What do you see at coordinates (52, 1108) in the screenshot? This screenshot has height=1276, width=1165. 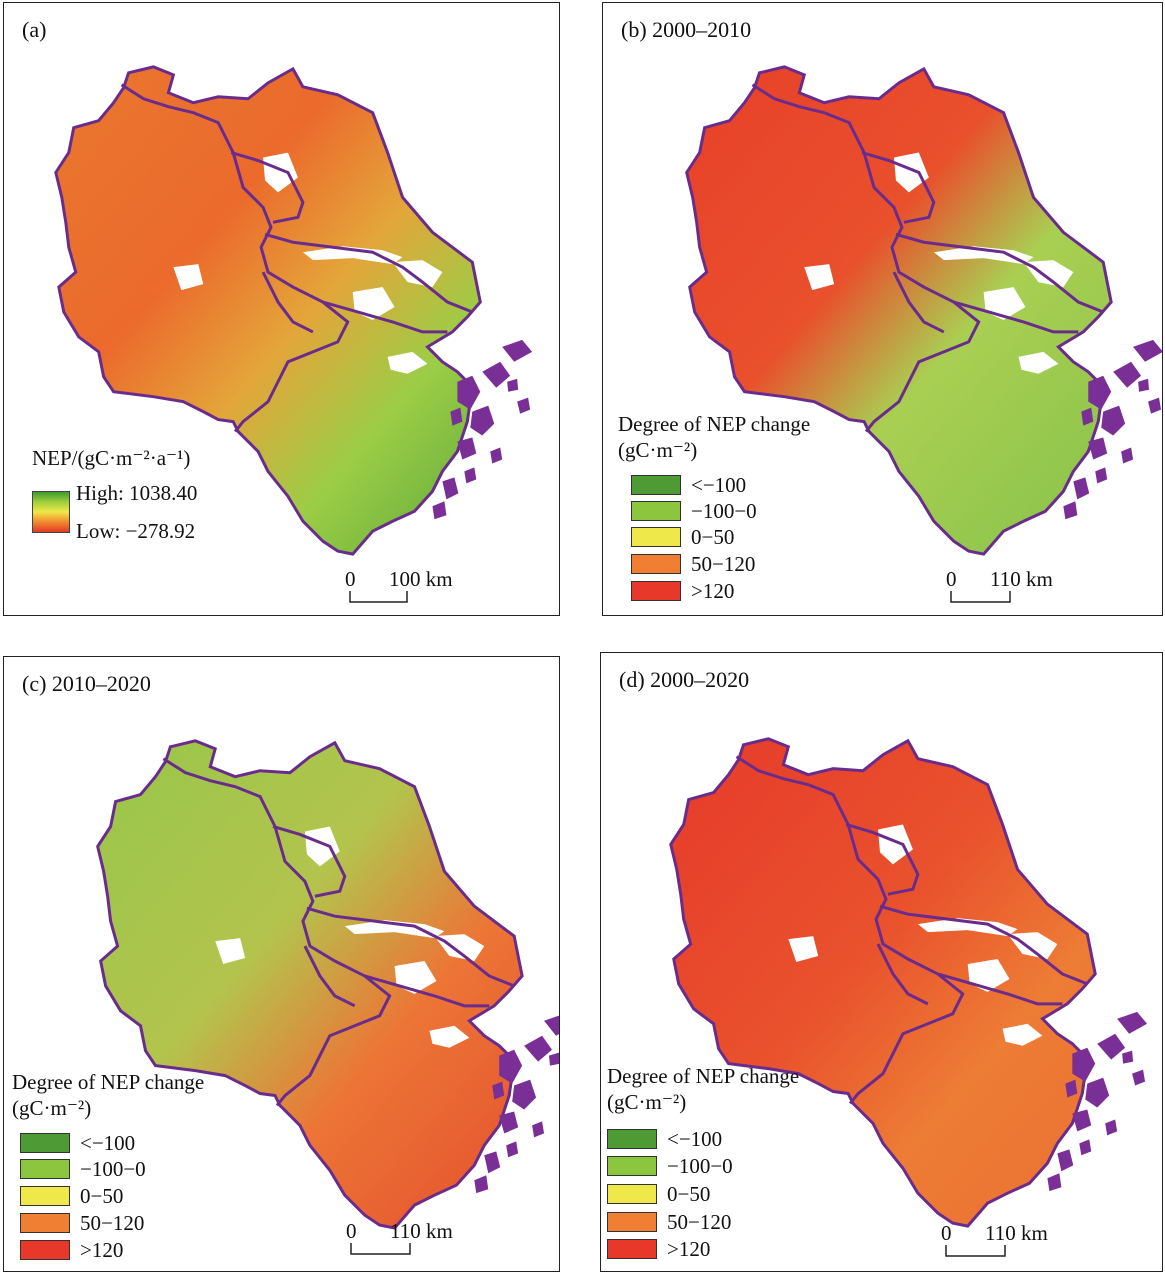 I see `change-legend-unit-c: (gC·m⁻²)` at bounding box center [52, 1108].